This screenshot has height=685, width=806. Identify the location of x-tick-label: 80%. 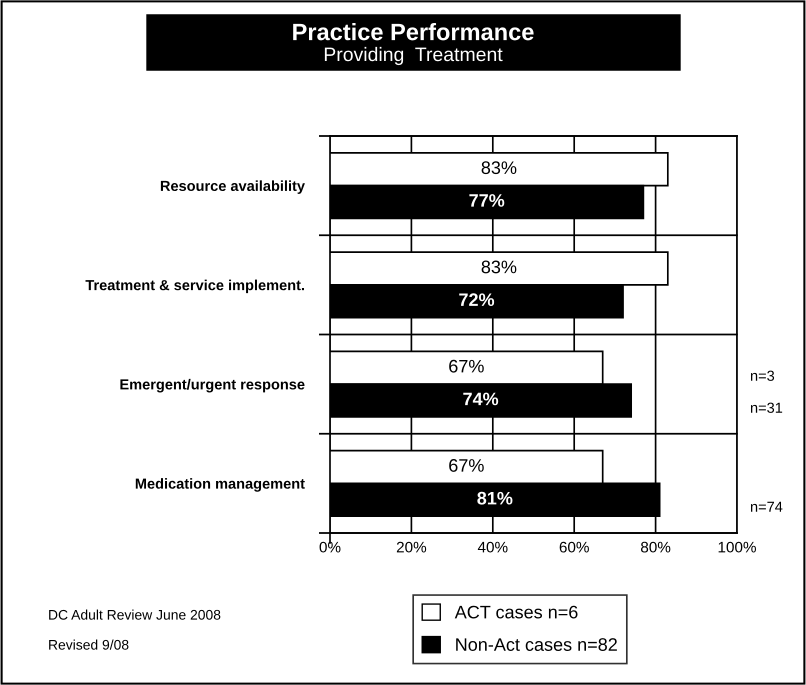
(655, 547).